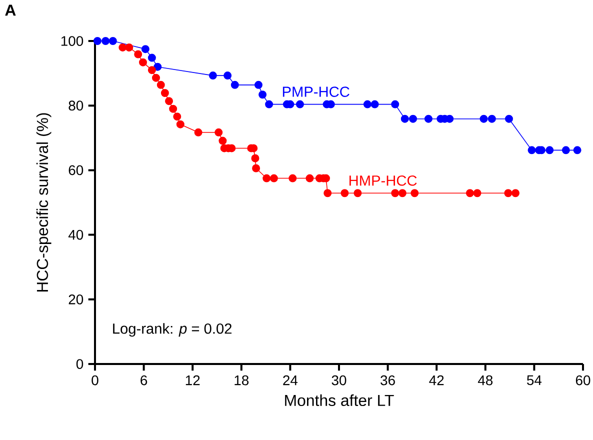  What do you see at coordinates (290, 380) in the screenshot?
I see `x-tick-label: 24` at bounding box center [290, 380].